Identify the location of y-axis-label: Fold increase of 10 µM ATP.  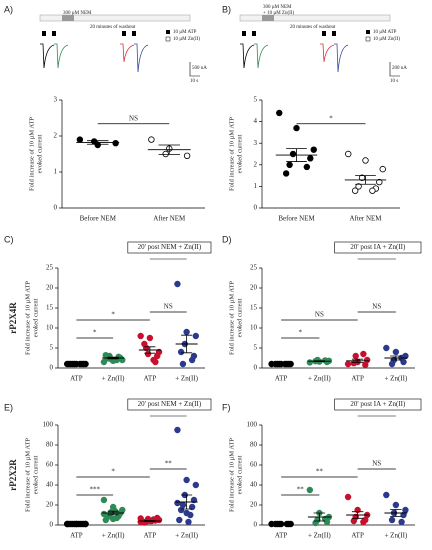
(231, 318).